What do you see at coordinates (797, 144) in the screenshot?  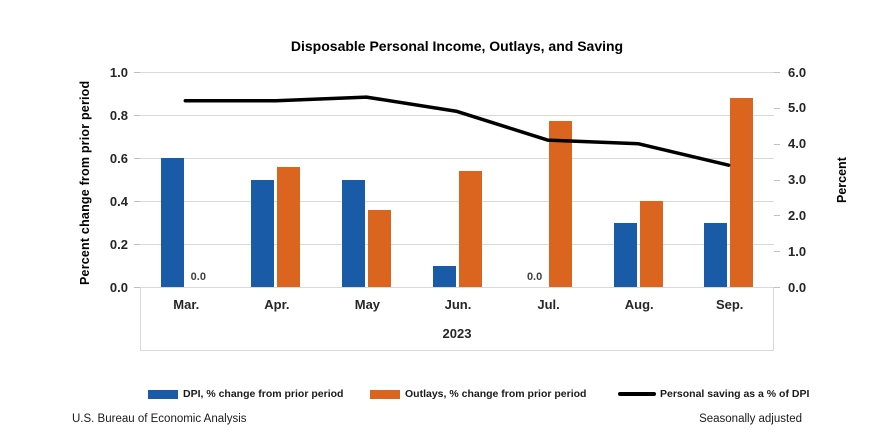 I see `right-axis-tick-label: 4.0` at bounding box center [797, 144].